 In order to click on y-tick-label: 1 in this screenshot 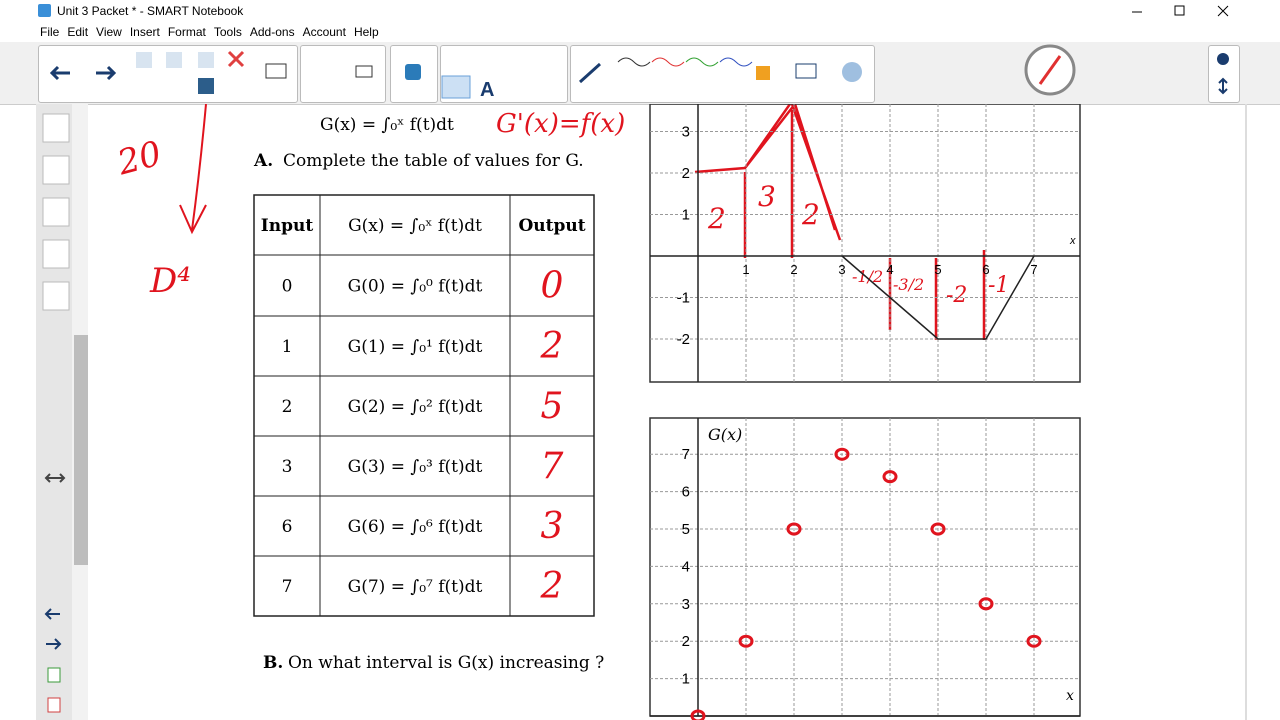, I will do `click(686, 679)`.